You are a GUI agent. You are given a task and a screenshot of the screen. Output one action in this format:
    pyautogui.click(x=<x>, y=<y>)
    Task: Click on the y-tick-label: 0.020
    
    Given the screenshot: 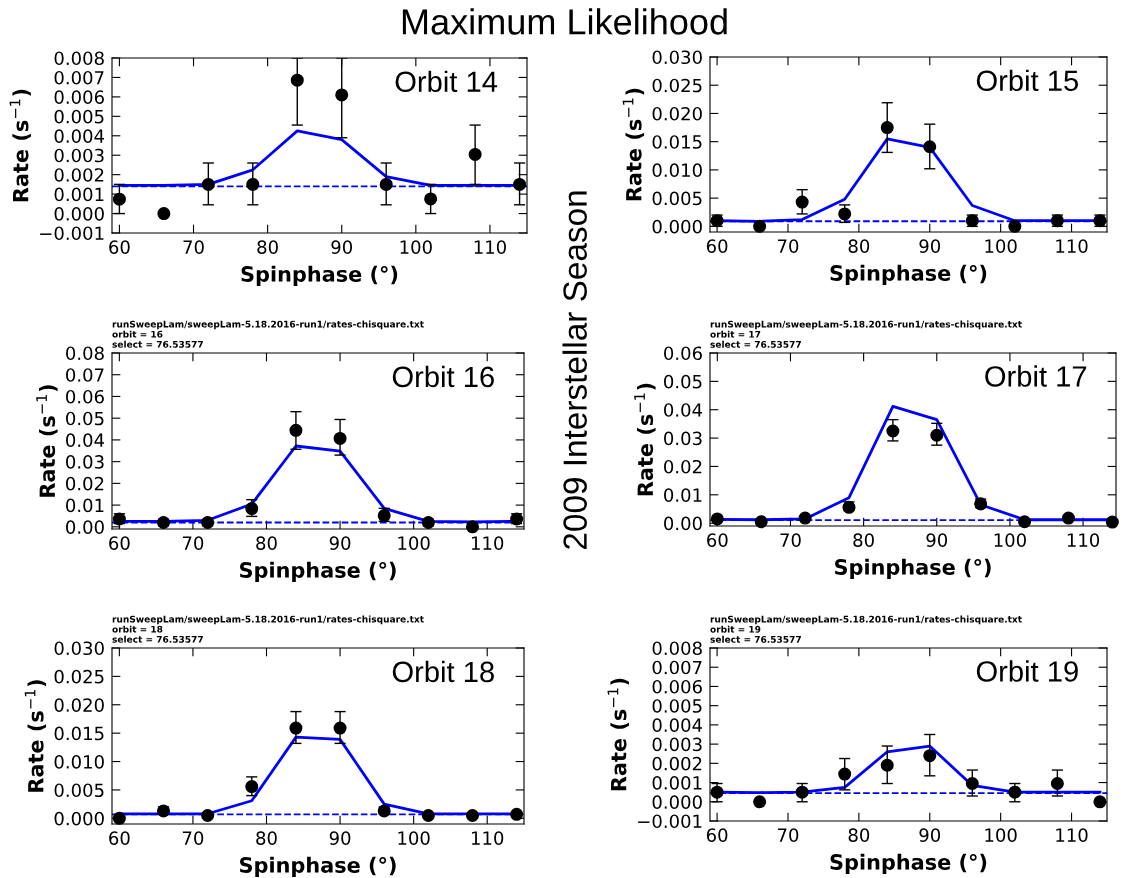 What is the action you would take?
    pyautogui.click(x=677, y=113)
    